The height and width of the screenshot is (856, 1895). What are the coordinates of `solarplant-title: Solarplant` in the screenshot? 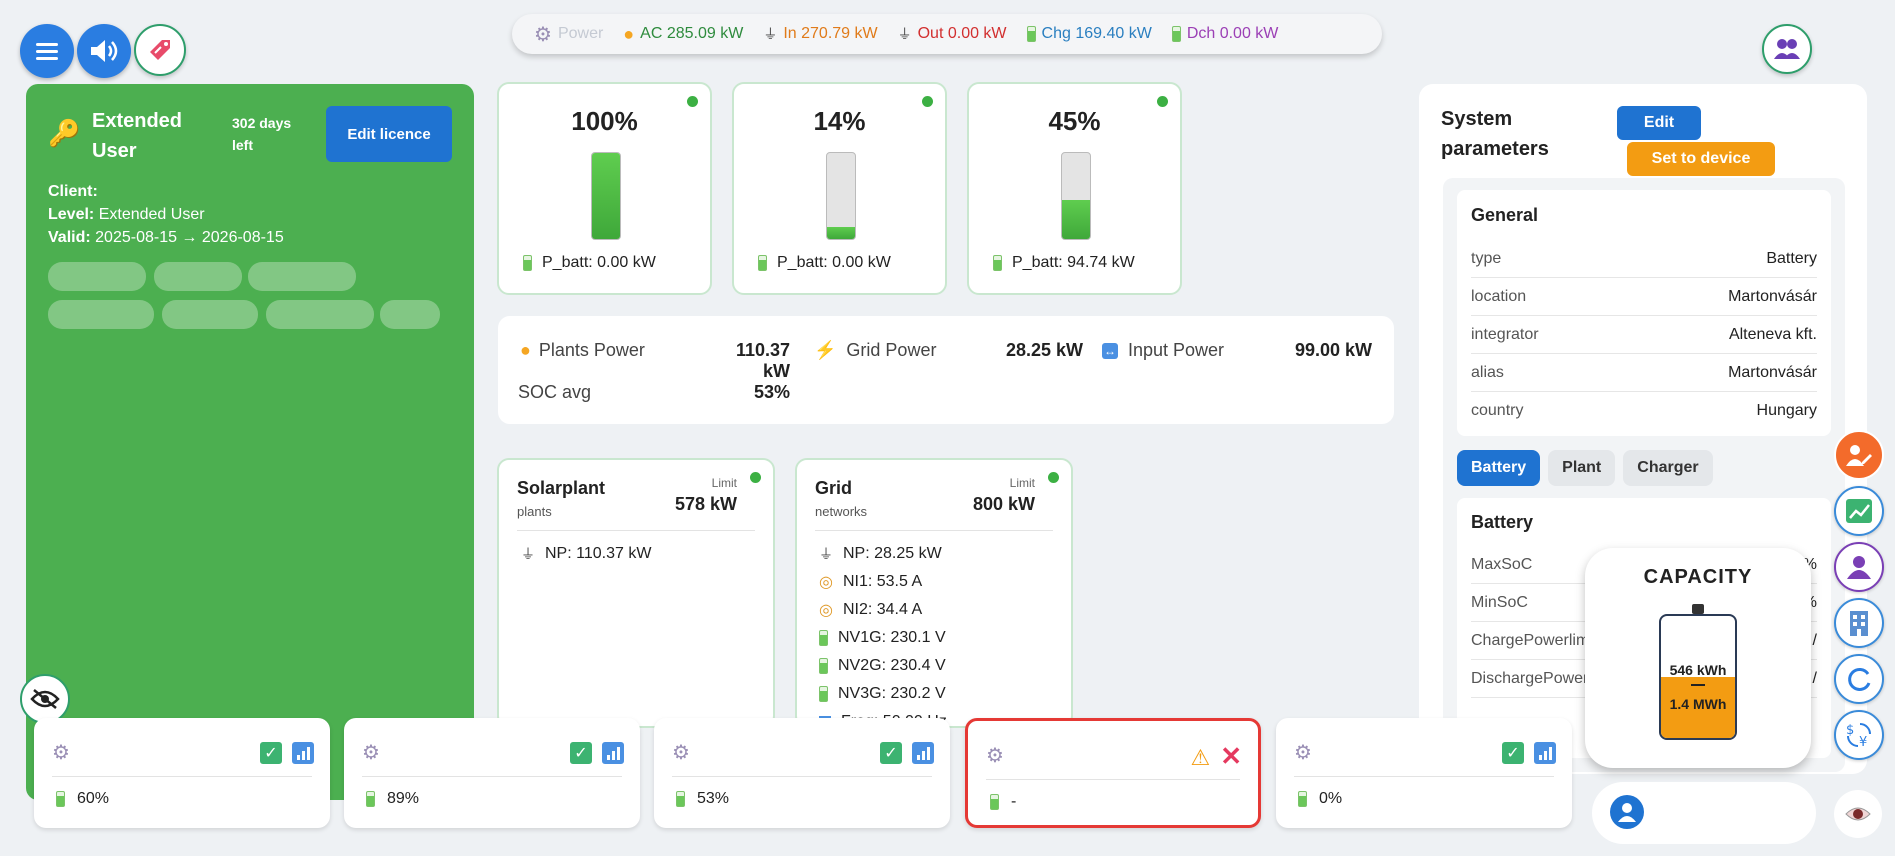 It's located at (561, 488).